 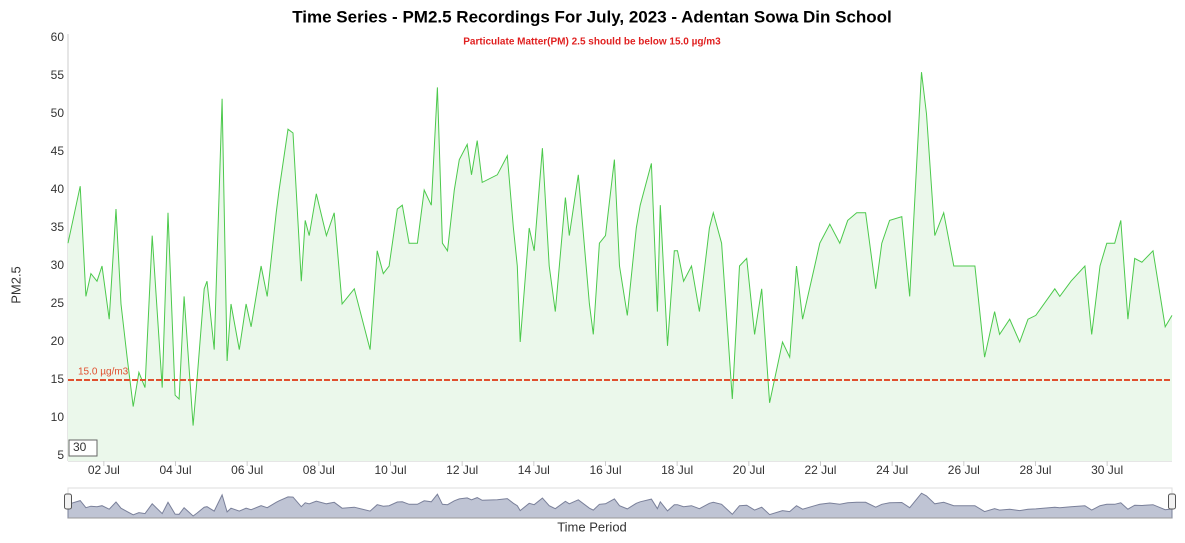 What do you see at coordinates (677, 470) in the screenshot?
I see `x-tick-label: 18 Jul` at bounding box center [677, 470].